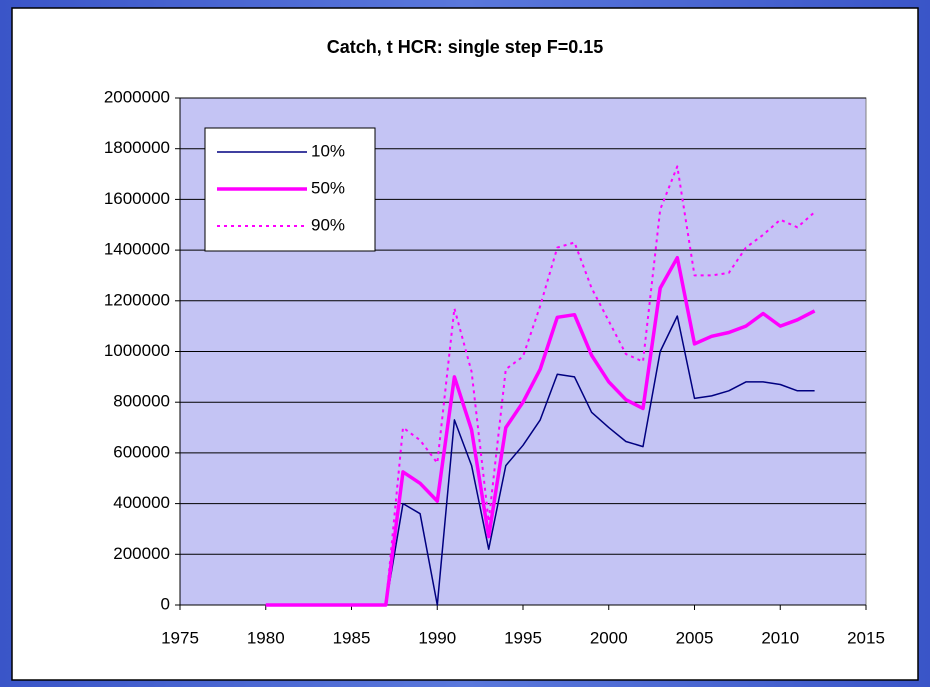 This screenshot has width=930, height=687. Describe the element at coordinates (780, 637) in the screenshot. I see `x-tick-label: 2010` at that location.